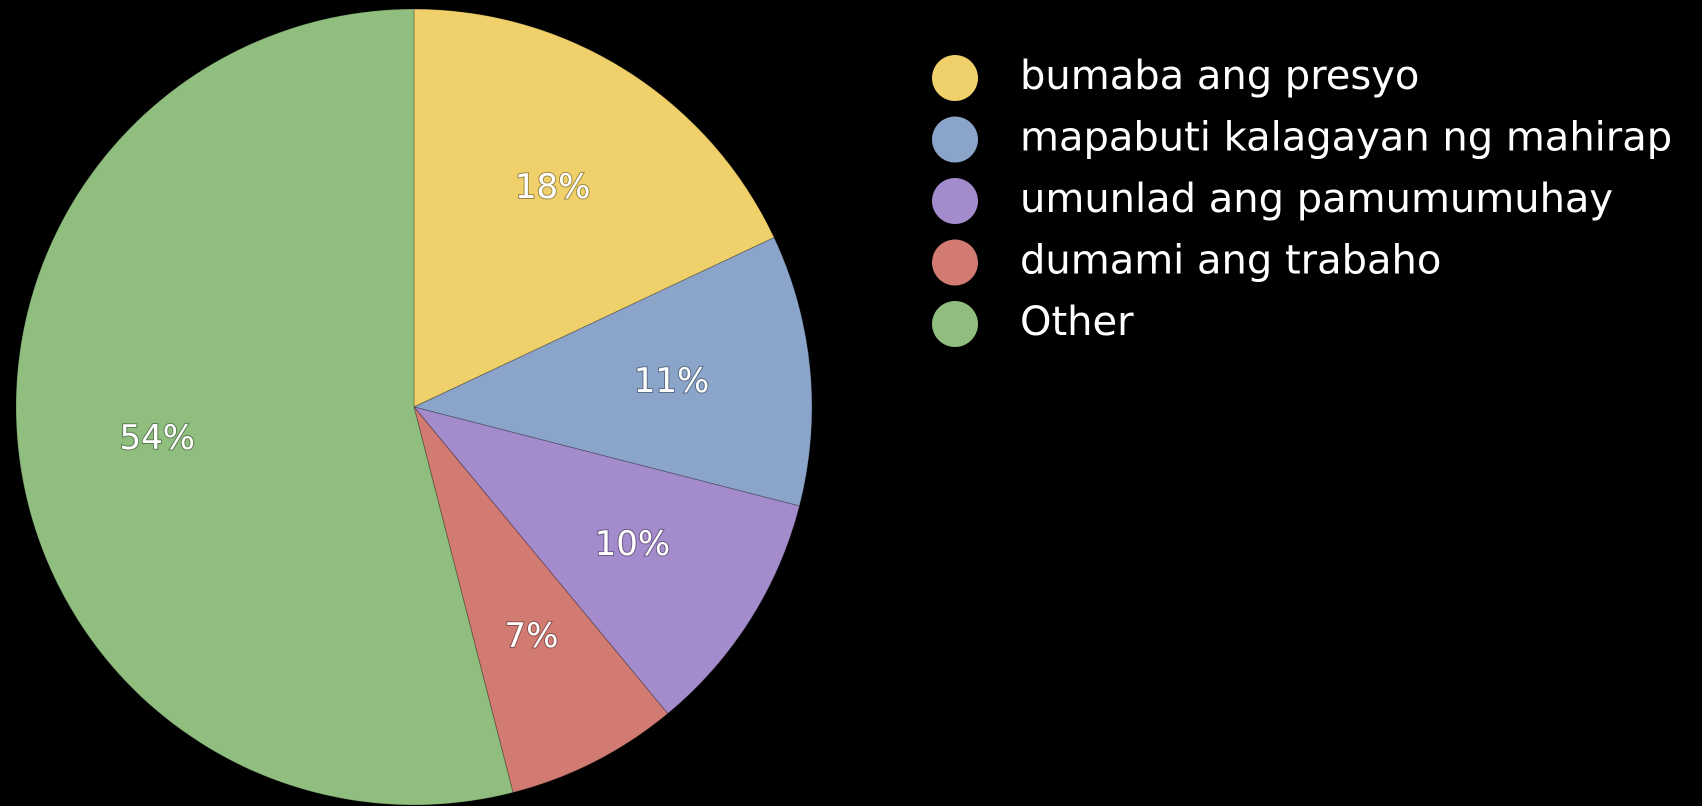 Image resolution: width=1702 pixels, height=806 pixels. What do you see at coordinates (1316, 199) in the screenshot?
I see `legend-label: umunlad ang pamumumuhay` at bounding box center [1316, 199].